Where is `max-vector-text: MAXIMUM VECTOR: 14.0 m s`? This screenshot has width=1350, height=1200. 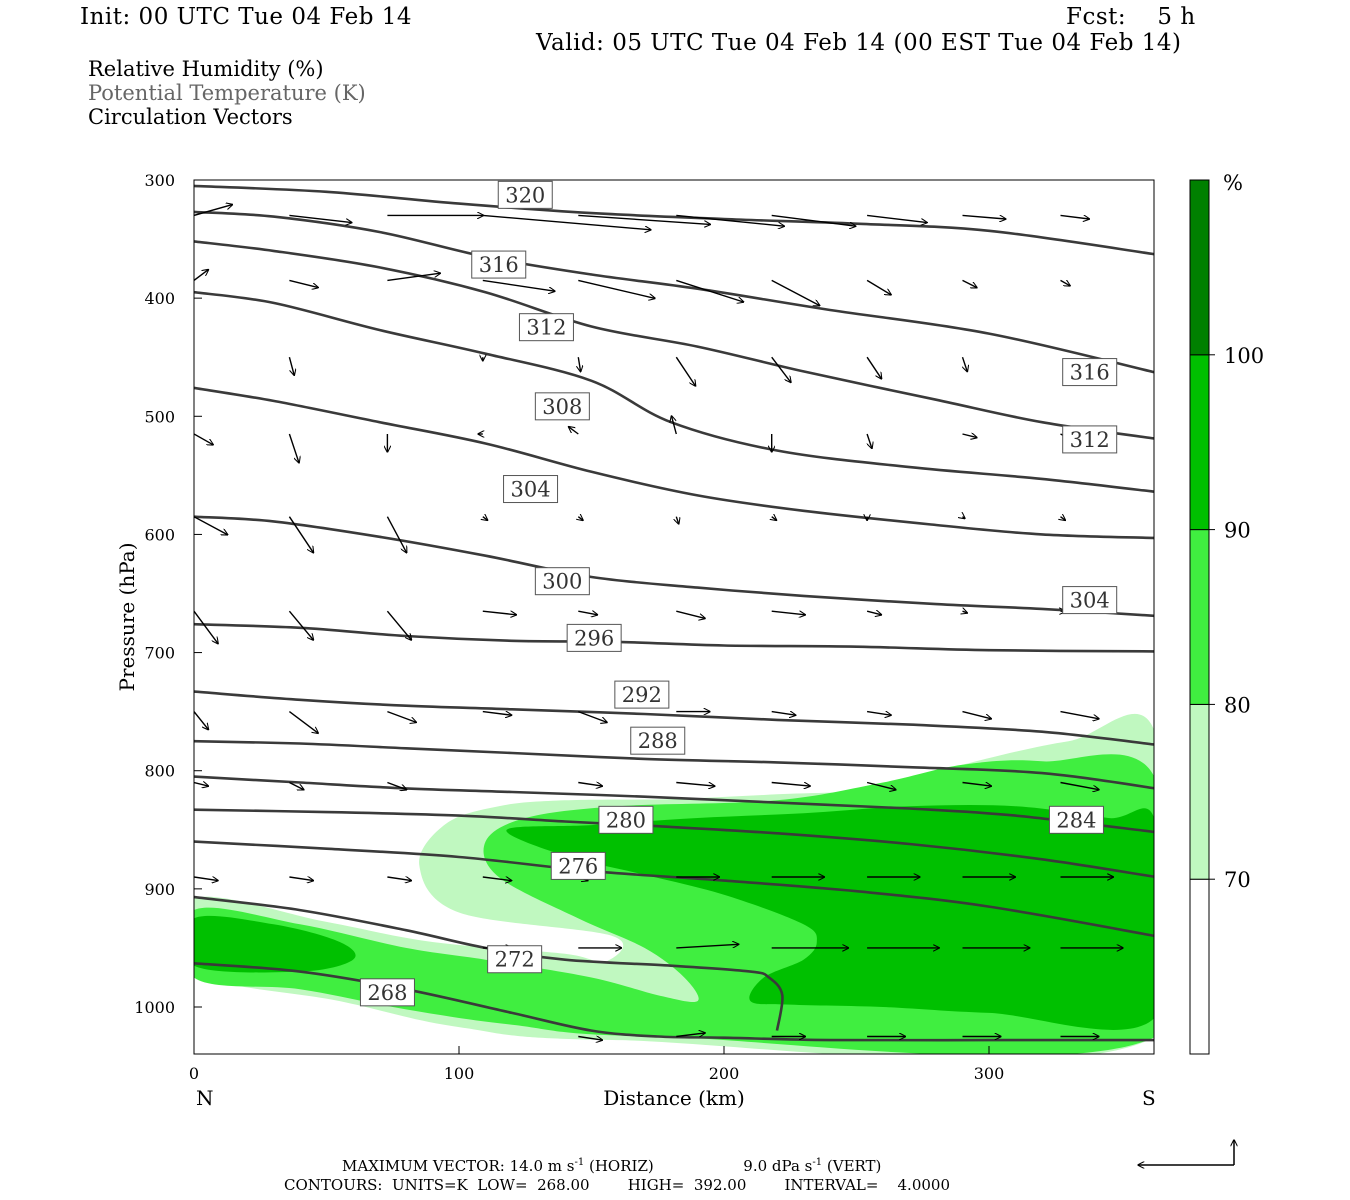 max-vector-text: MAXIMUM VECTOR: 14.0 m s is located at coordinates (458, 1166).